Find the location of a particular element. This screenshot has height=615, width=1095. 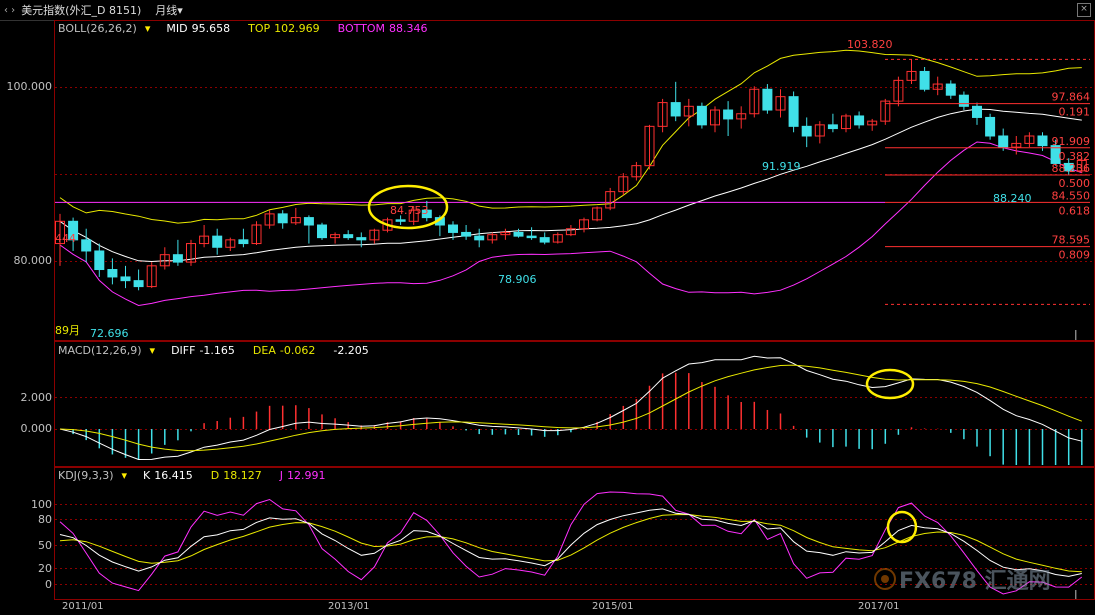

kdj-k-line is located at coordinates (570, 542).